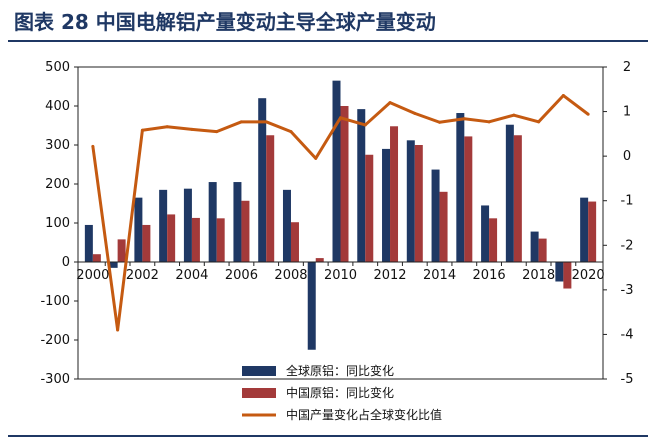  What do you see at coordinates (270, 198) in the screenshot?
I see `china-bar-2007` at bounding box center [270, 198].